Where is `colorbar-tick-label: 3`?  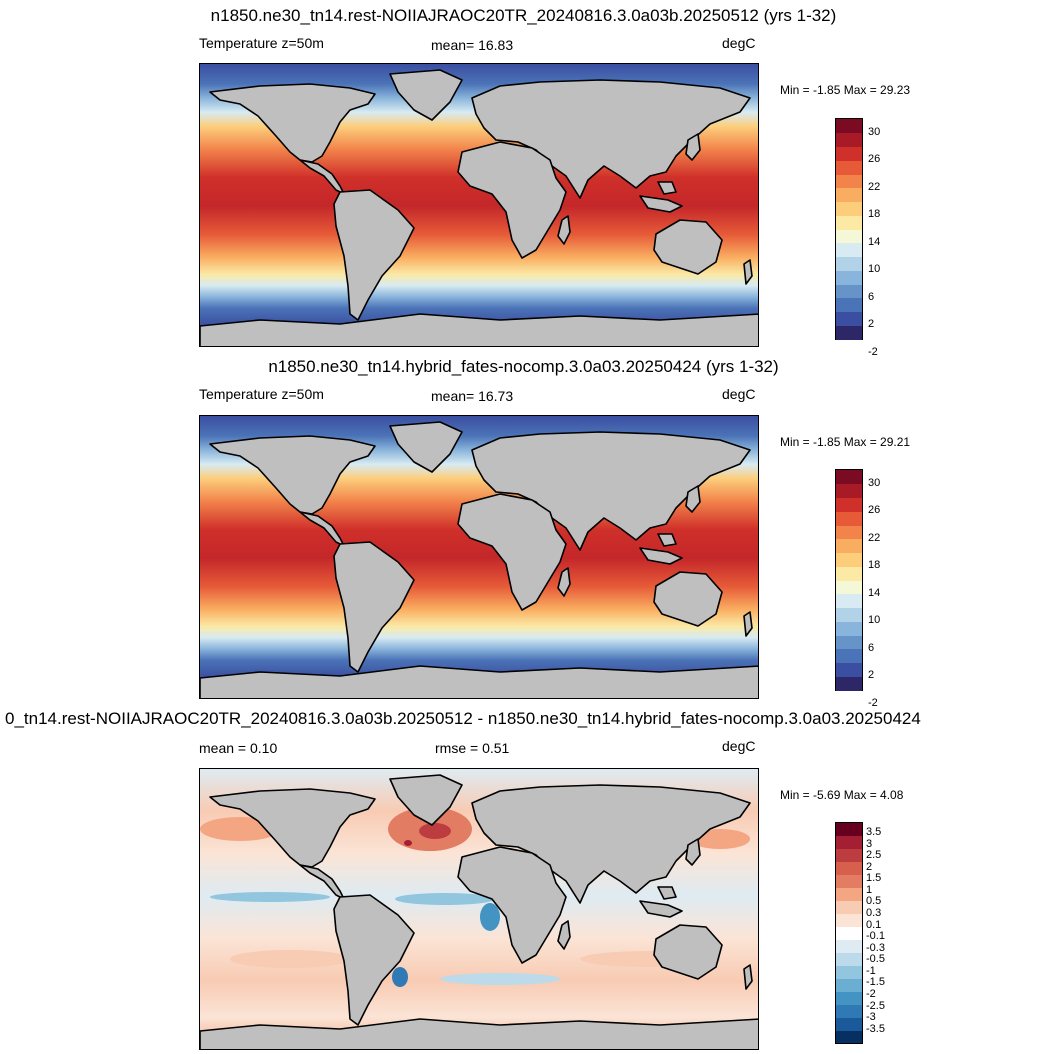 colorbar-tick-label: 3 is located at coordinates (869, 843).